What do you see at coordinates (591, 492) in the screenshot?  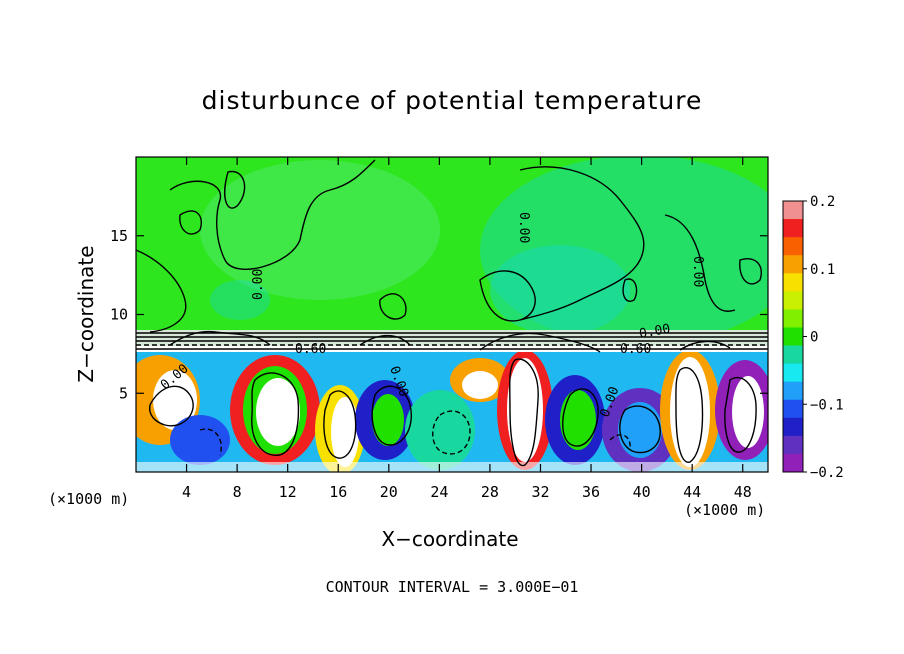 I see `x-tick-label: 36` at bounding box center [591, 492].